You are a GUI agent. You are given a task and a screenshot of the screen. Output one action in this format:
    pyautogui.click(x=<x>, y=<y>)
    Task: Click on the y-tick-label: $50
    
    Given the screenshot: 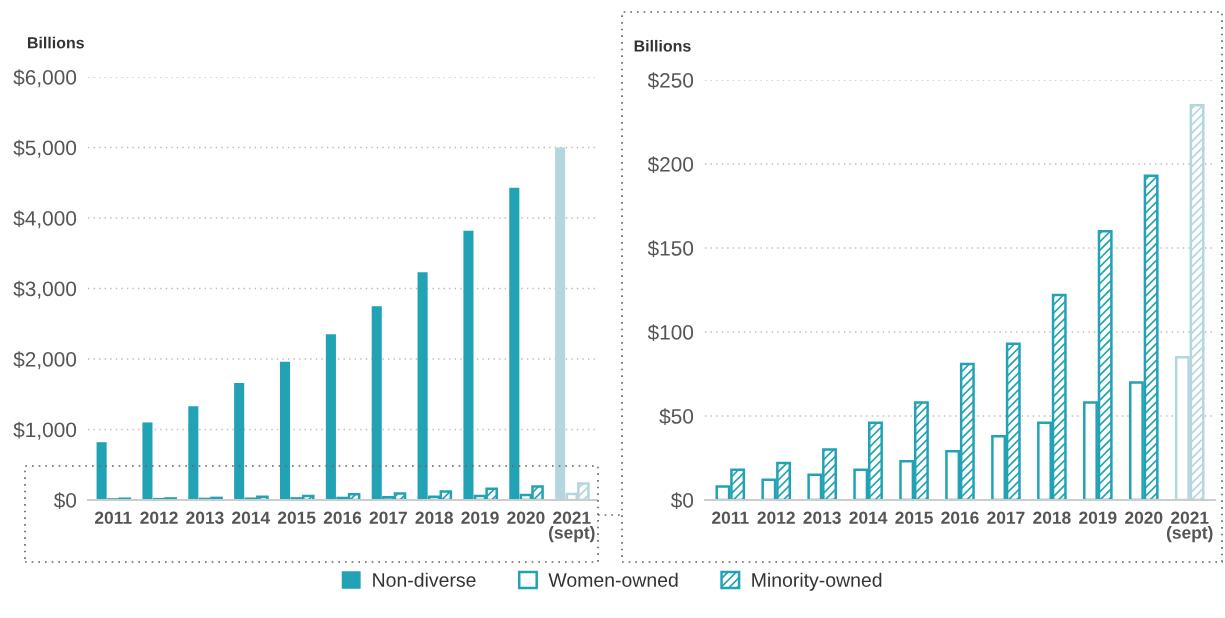 What is the action you would take?
    pyautogui.click(x=676, y=416)
    